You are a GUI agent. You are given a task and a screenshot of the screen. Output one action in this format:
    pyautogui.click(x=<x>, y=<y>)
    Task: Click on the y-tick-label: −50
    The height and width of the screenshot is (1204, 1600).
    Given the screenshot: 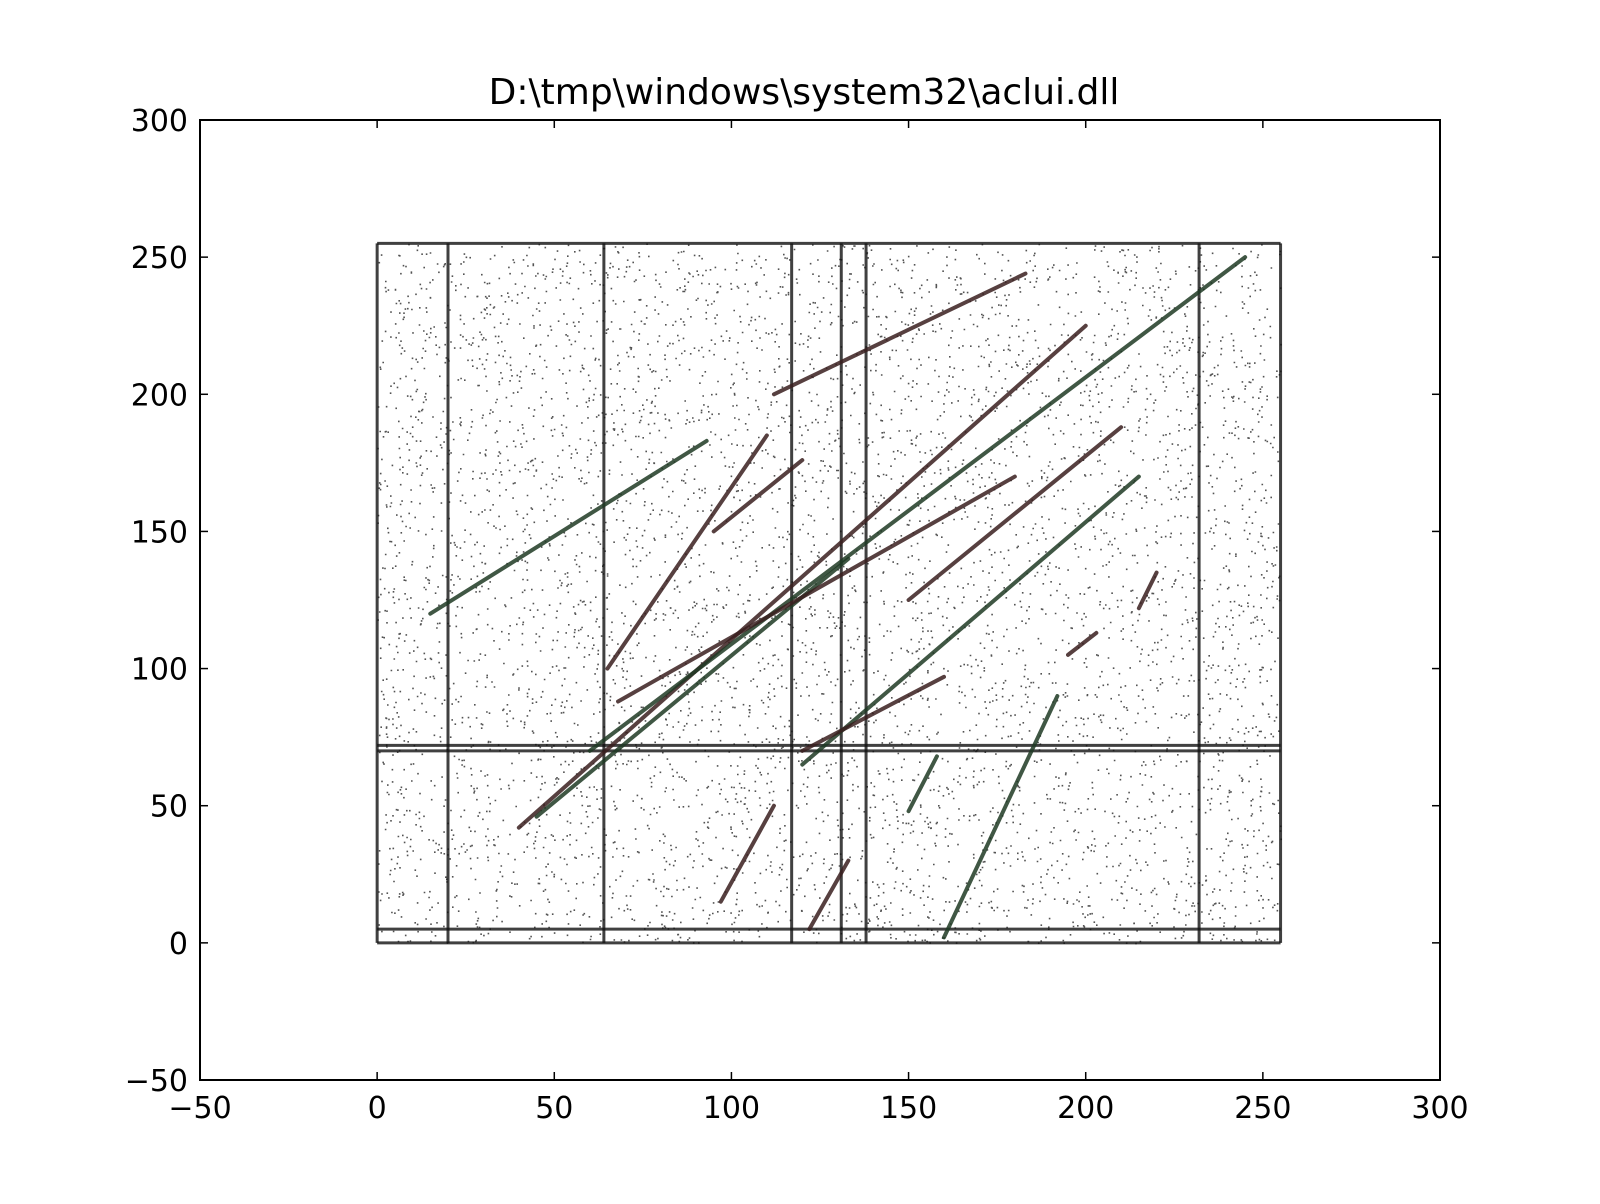 What is the action you would take?
    pyautogui.click(x=156, y=1081)
    